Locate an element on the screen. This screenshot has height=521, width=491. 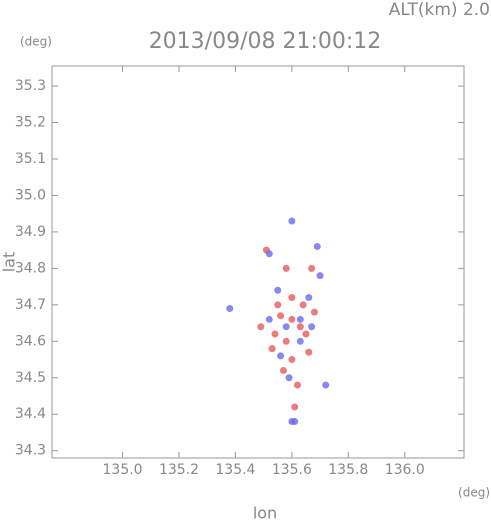
x-axis-label: lon is located at coordinates (265, 512).